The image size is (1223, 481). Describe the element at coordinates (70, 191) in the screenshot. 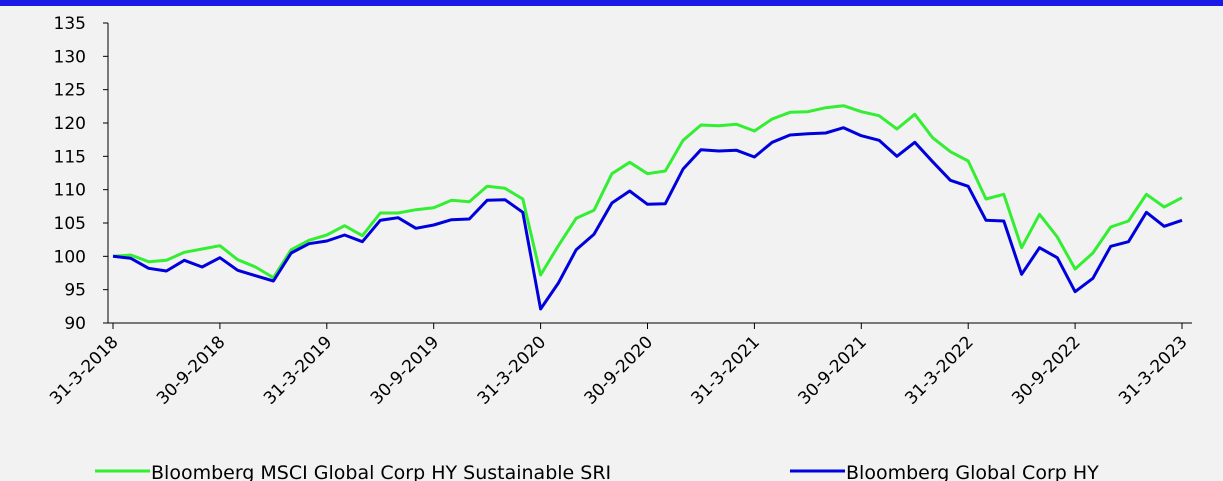

I see `y-tick-label: 110` at that location.